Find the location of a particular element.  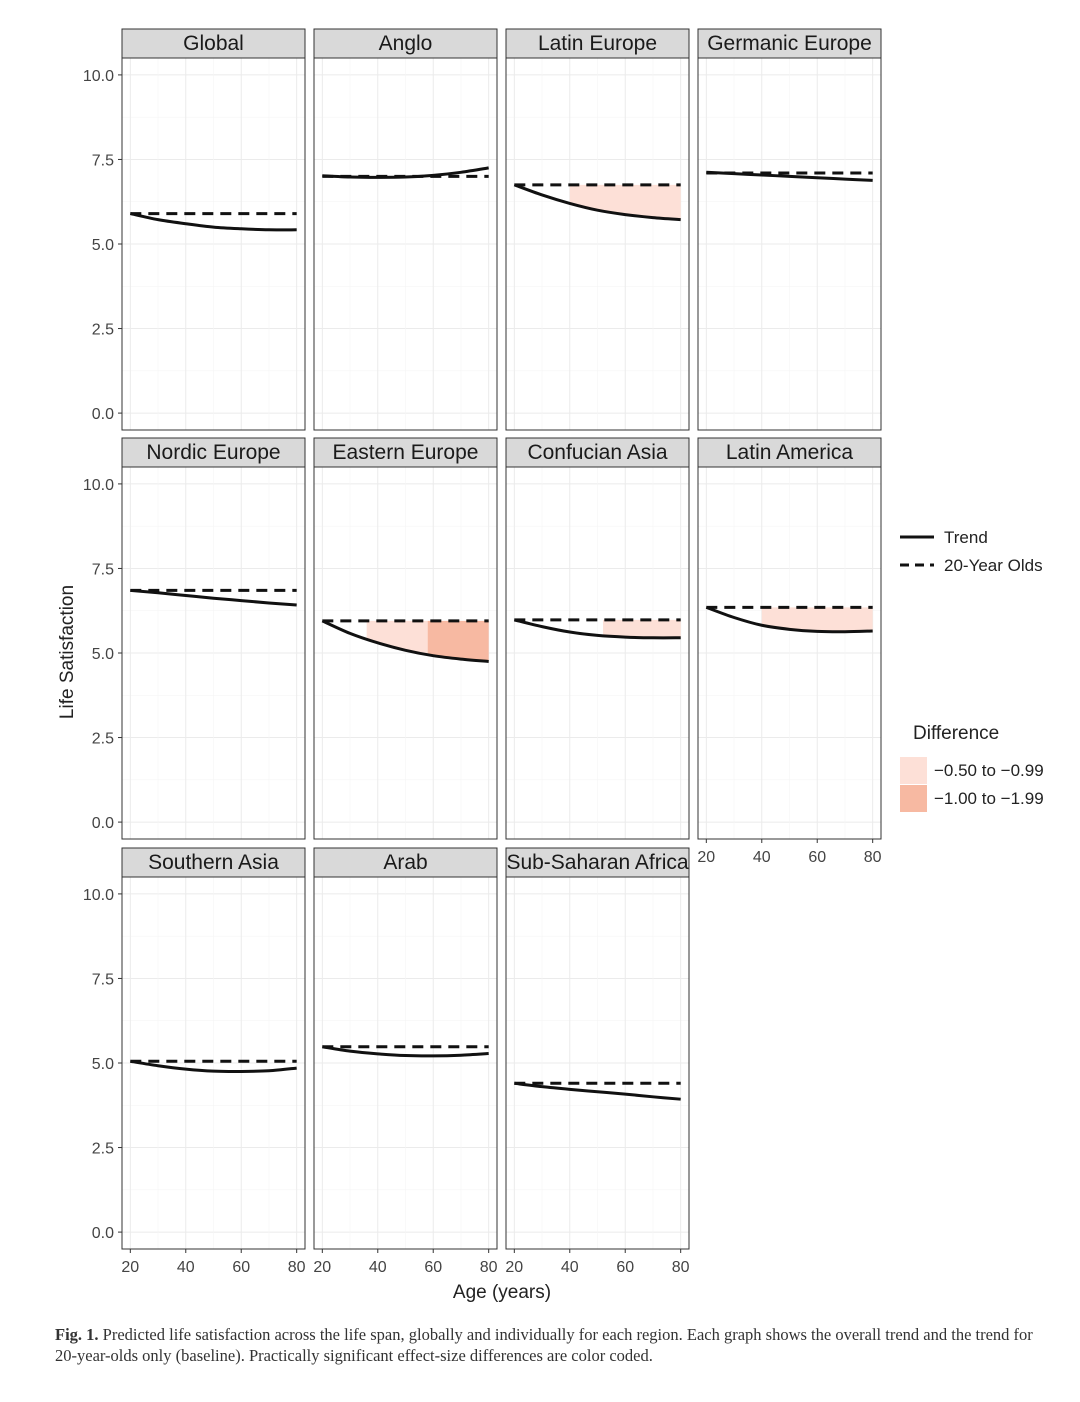

y-axis-title: Life Satisfaction is located at coordinates (67, 652).